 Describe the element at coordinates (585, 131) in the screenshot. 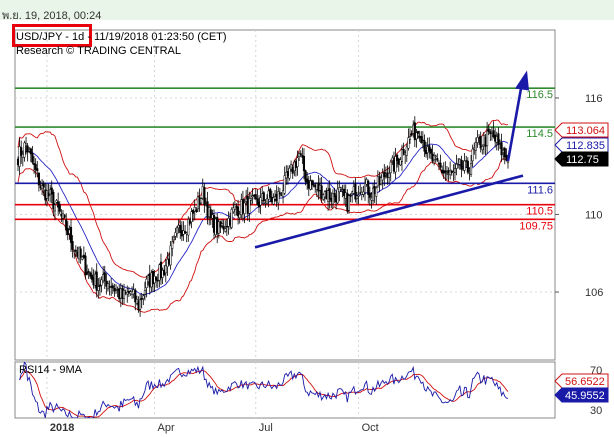

I see `price-badge-text-113.064: 113.064` at that location.